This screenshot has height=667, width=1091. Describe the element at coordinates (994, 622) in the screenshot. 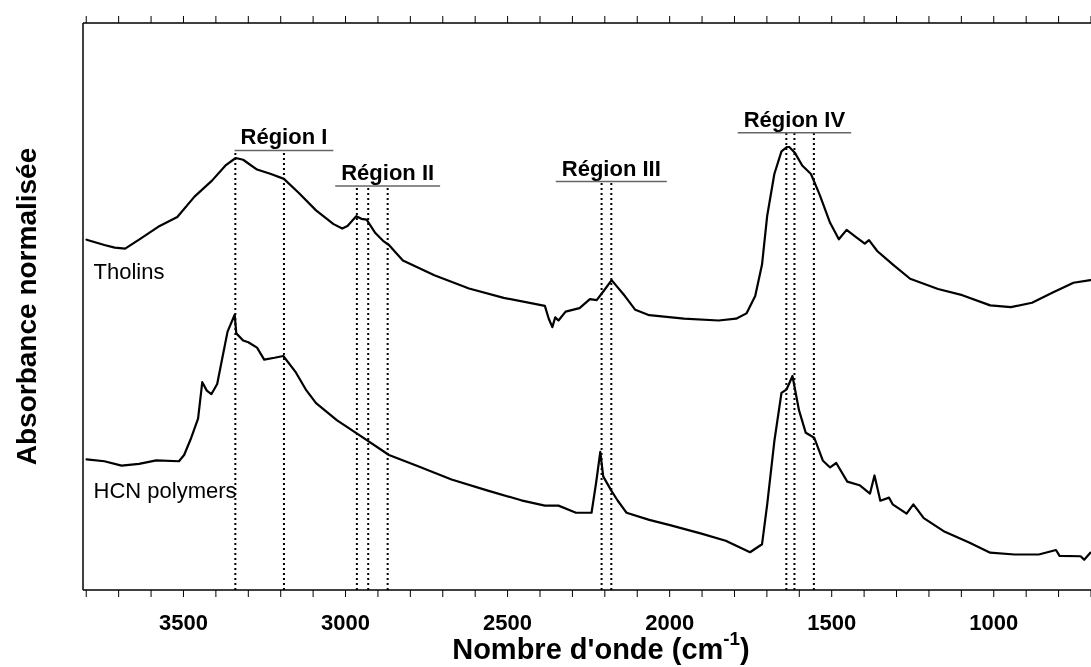

I see `x-tick-label: 1000` at that location.